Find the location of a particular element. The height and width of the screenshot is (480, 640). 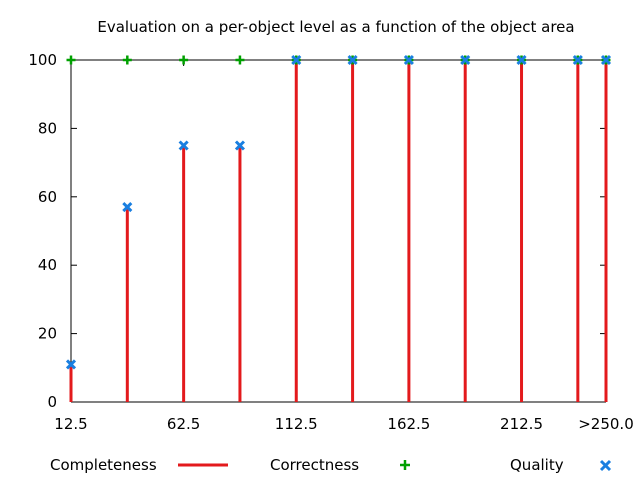

x-tick-label: 12.5 is located at coordinates (70, 424).